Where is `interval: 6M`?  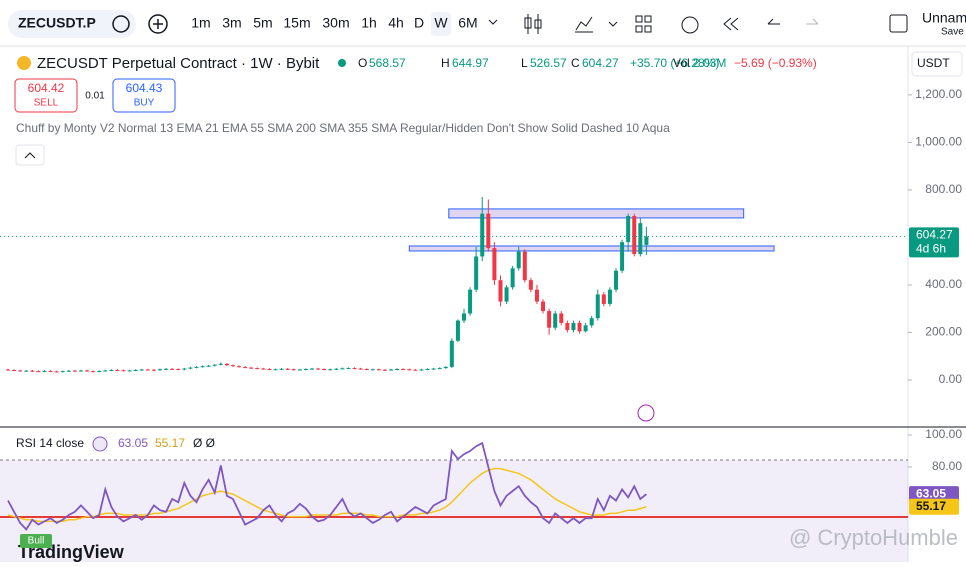
interval: 6M is located at coordinates (467, 23).